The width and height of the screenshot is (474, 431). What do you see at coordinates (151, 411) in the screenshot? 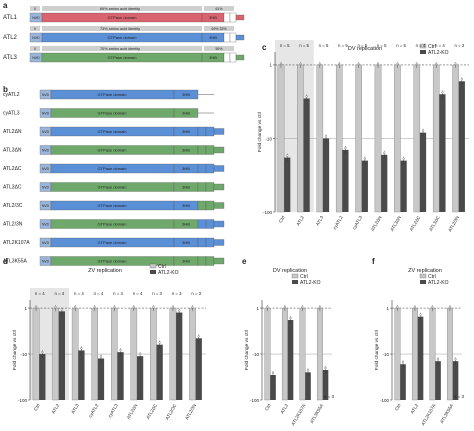
I see `category-label: ATL2ΔC` at bounding box center [151, 411].